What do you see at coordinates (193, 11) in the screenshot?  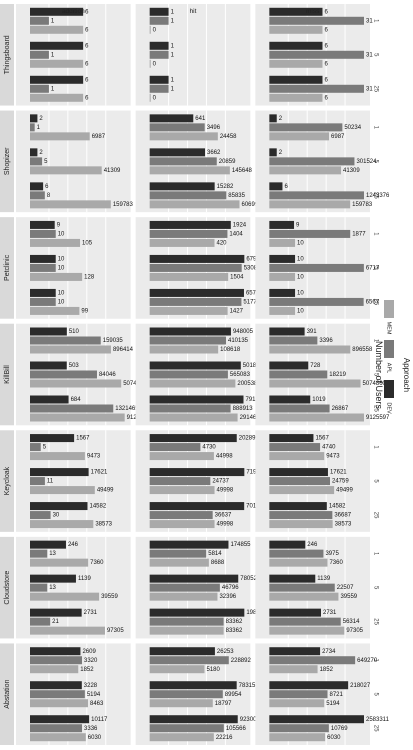 I see `column-header-hit: hit` at bounding box center [193, 11].